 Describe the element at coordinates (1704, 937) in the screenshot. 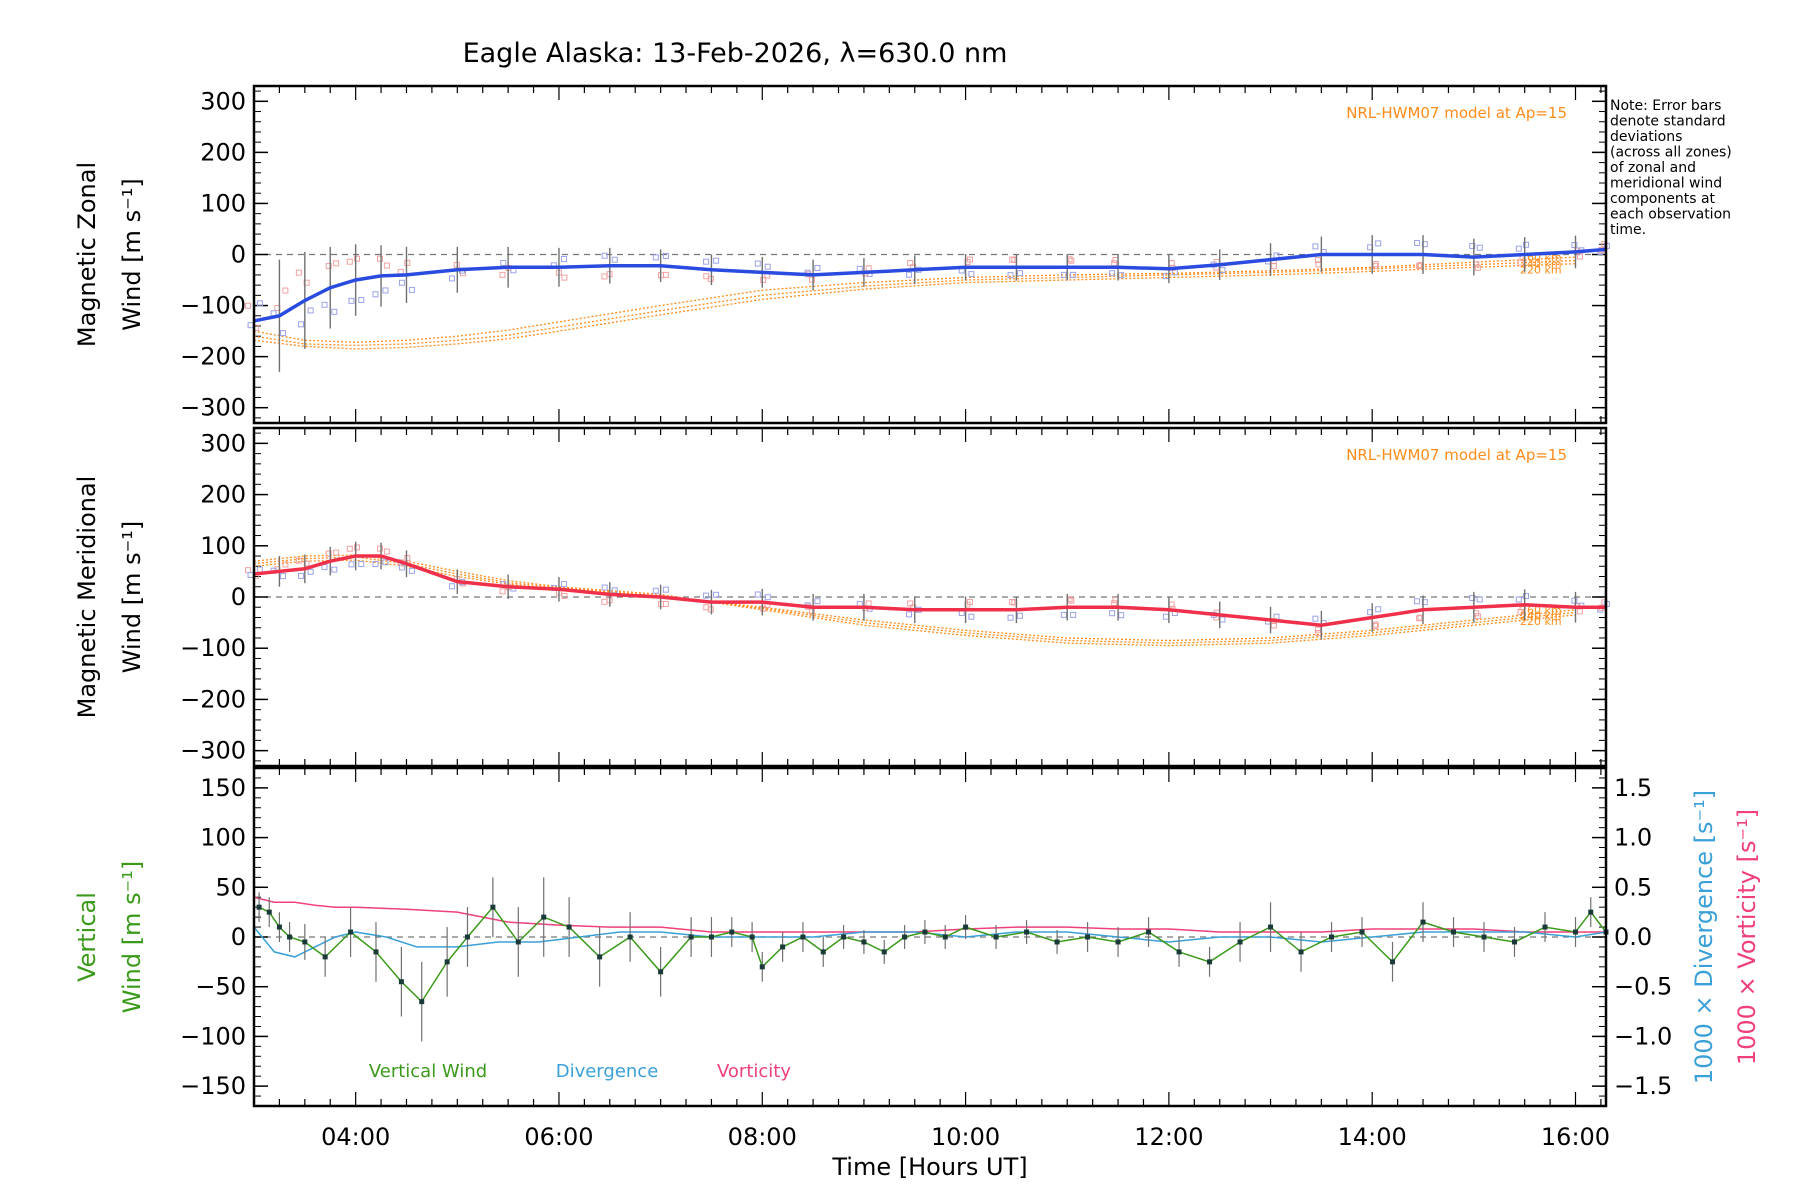

I see `y2-axis-label: 1000 × Divergence [s⁻¹]` at that location.